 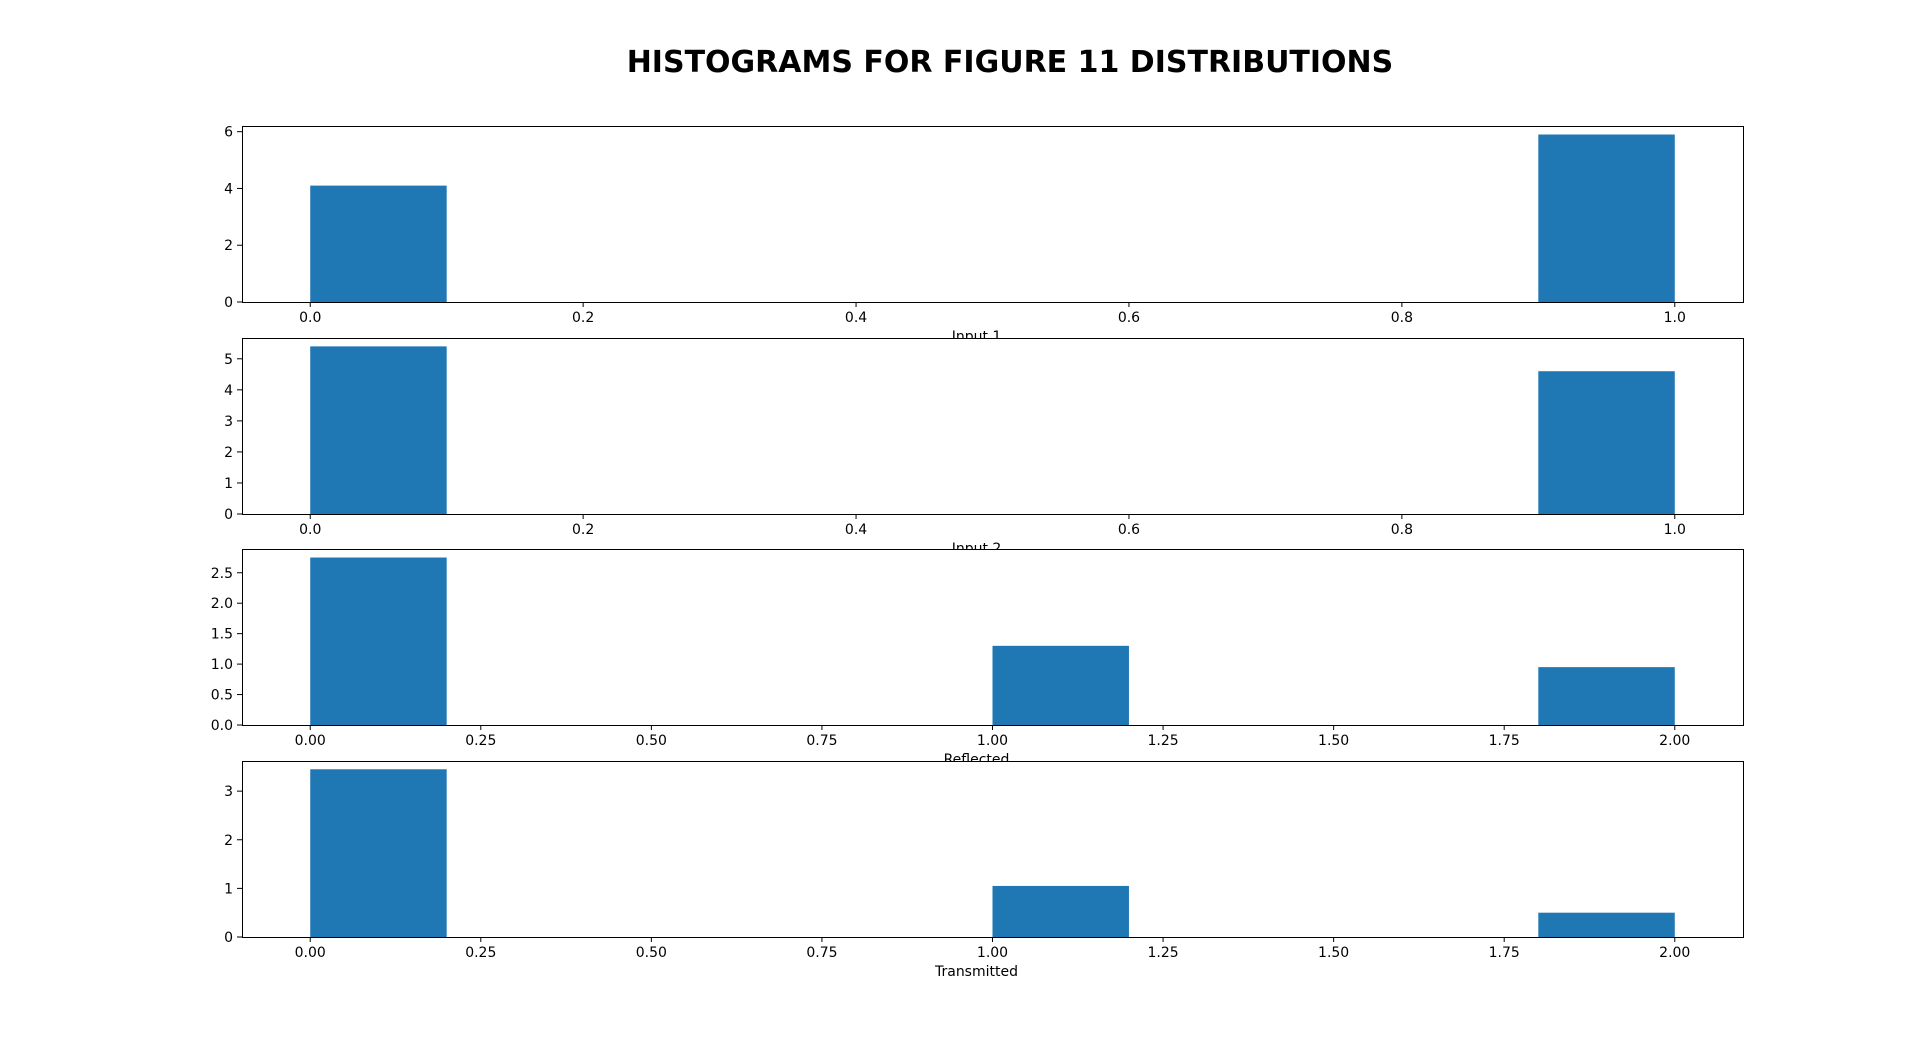 I want to click on x-axis-label: Transmitted, so click(x=976, y=972).